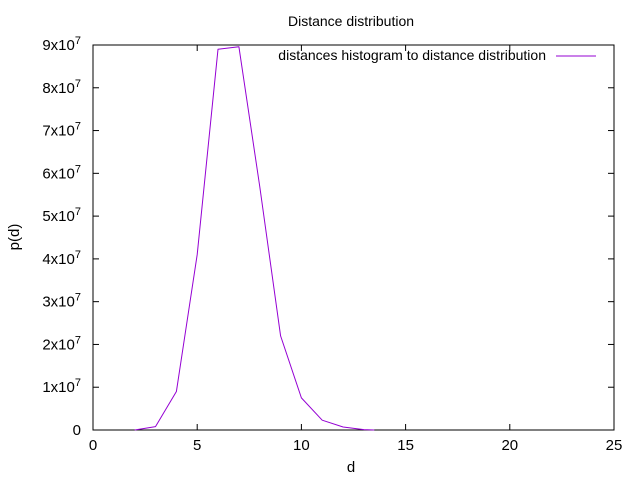 The image size is (640, 485). Describe the element at coordinates (509, 445) in the screenshot. I see `x-tick-label: 20` at that location.